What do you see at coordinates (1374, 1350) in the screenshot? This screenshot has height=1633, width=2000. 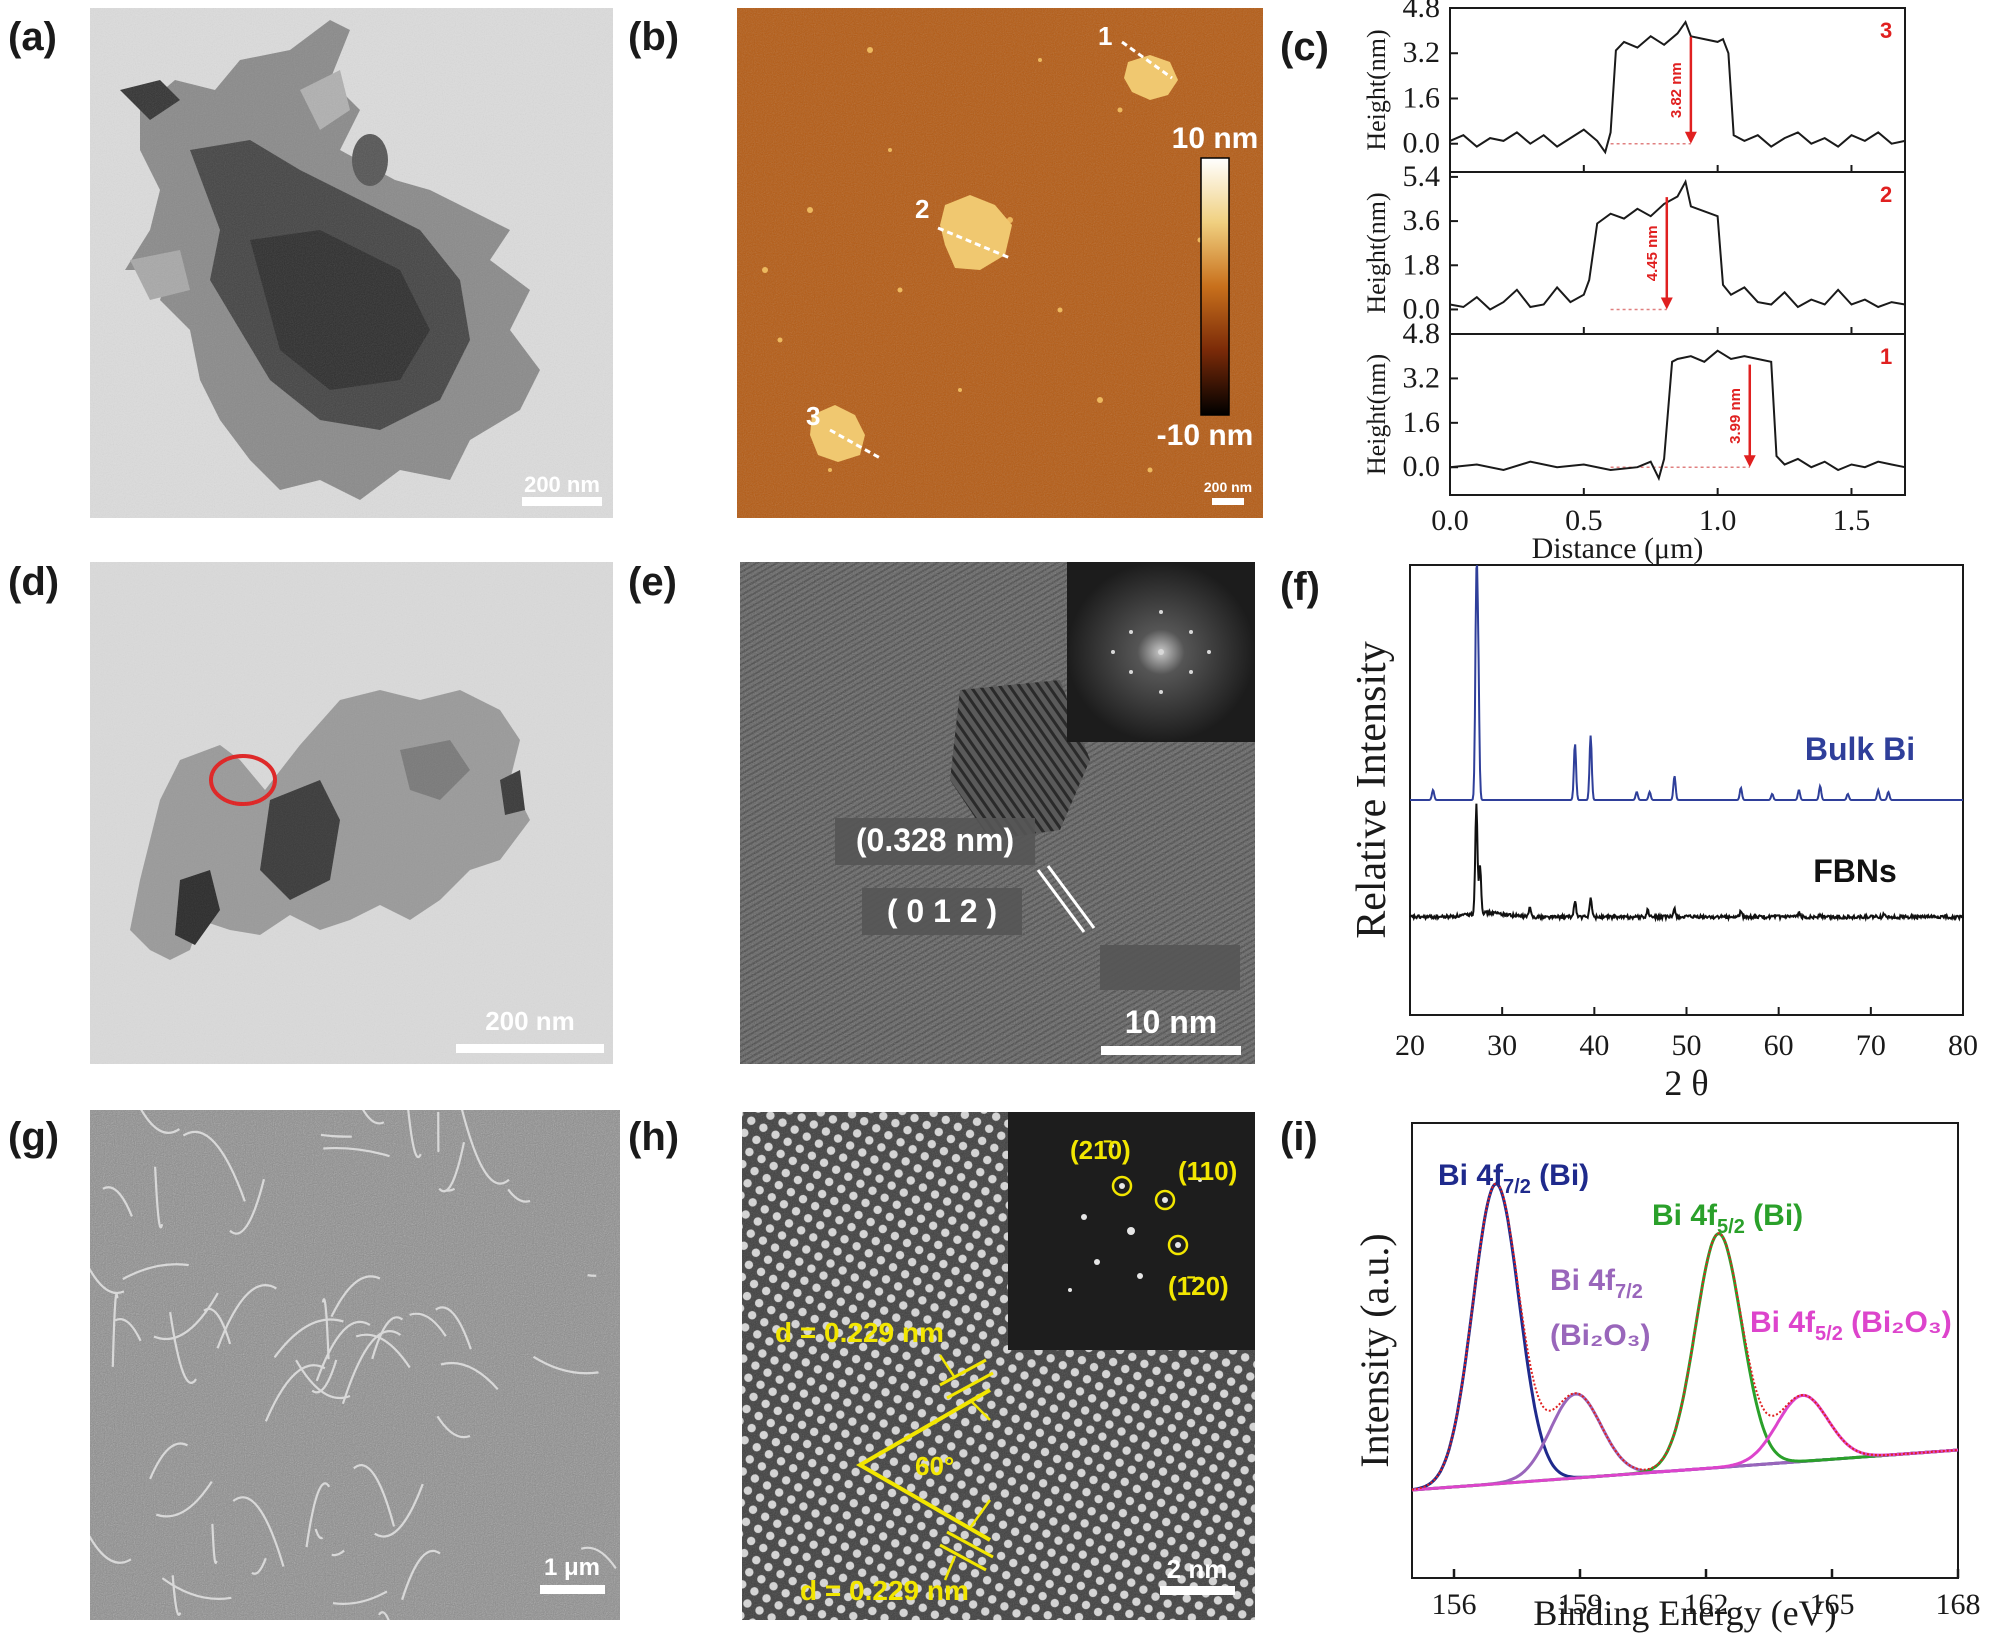 I see `y-axis-label: Intensity (a.u.)` at bounding box center [1374, 1350].